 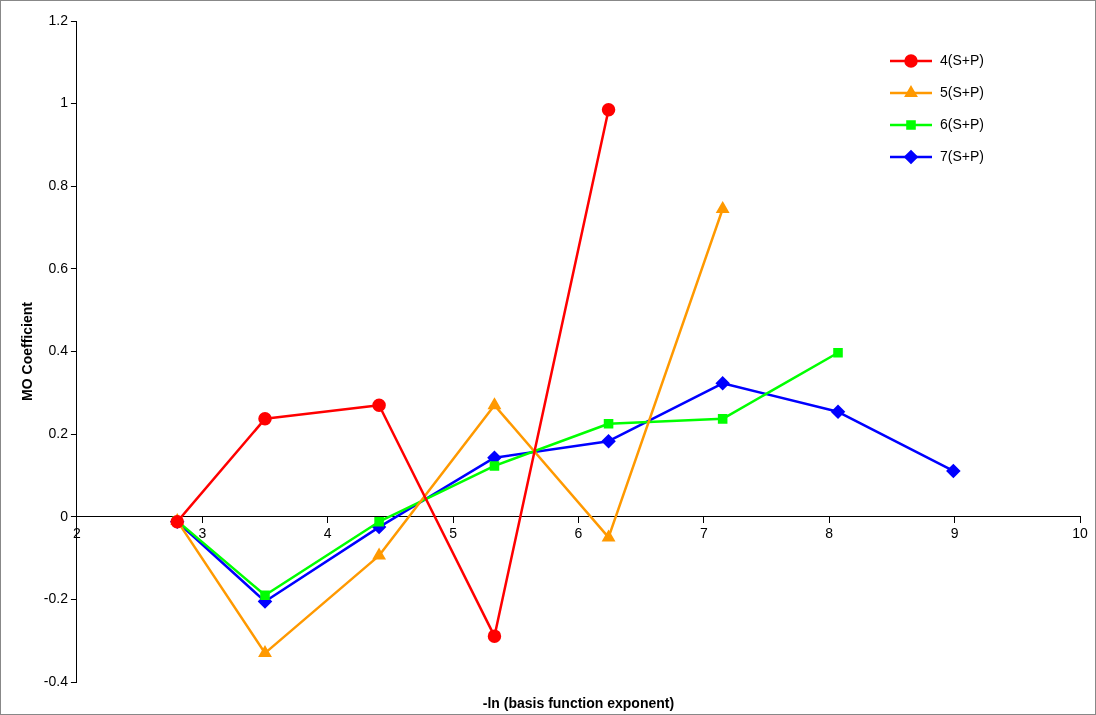 I want to click on x-tick-label: 3, so click(x=202, y=533).